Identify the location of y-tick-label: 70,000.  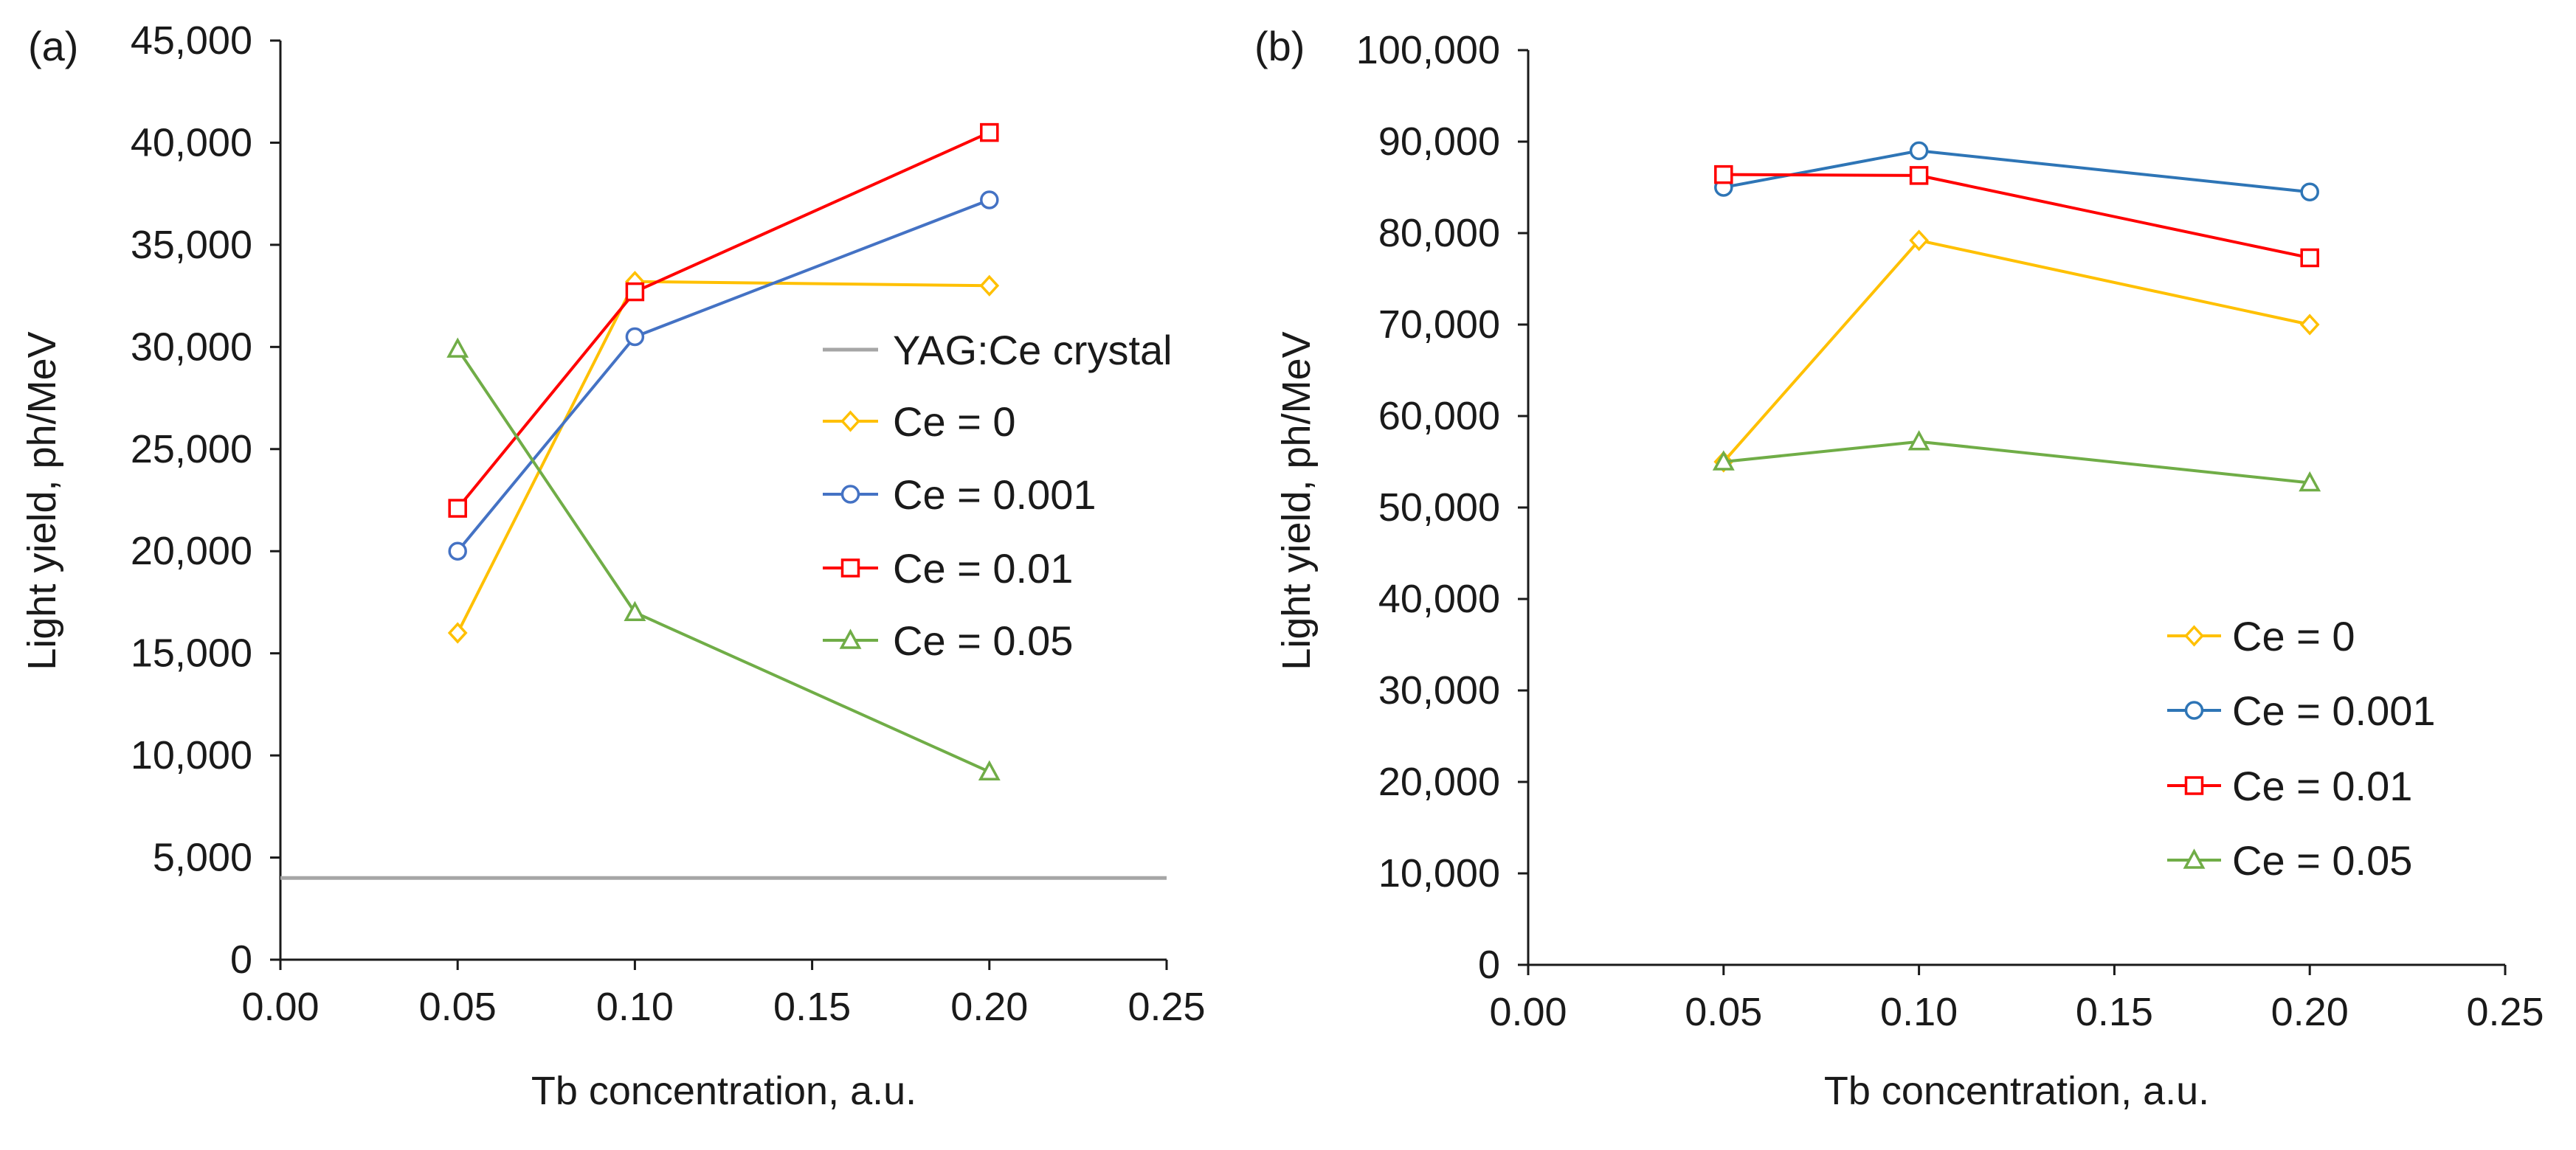
(1439, 324).